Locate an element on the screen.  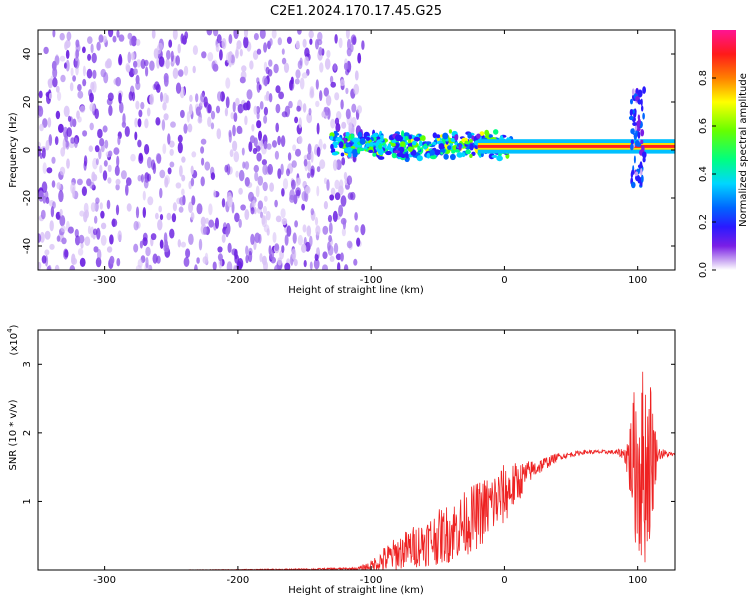
snr-x-tick-label: 0 is located at coordinates (504, 580).